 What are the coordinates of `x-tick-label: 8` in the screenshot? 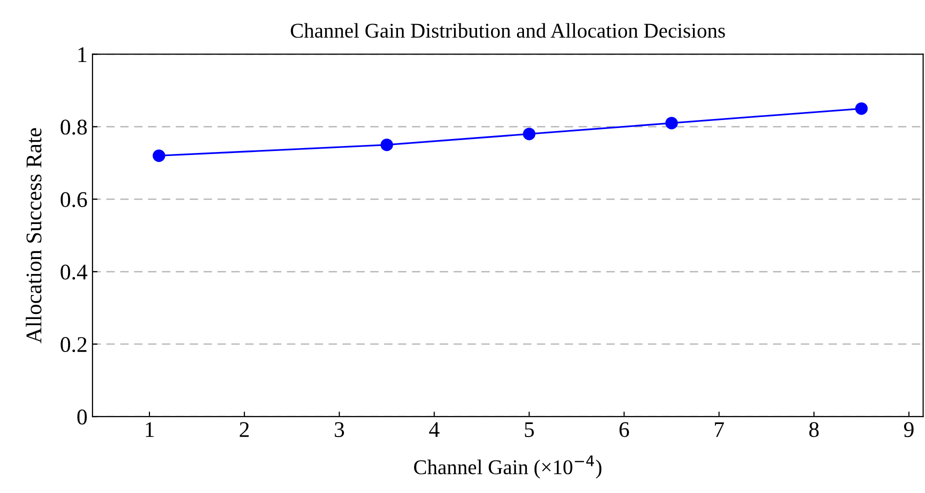 It's located at (814, 430).